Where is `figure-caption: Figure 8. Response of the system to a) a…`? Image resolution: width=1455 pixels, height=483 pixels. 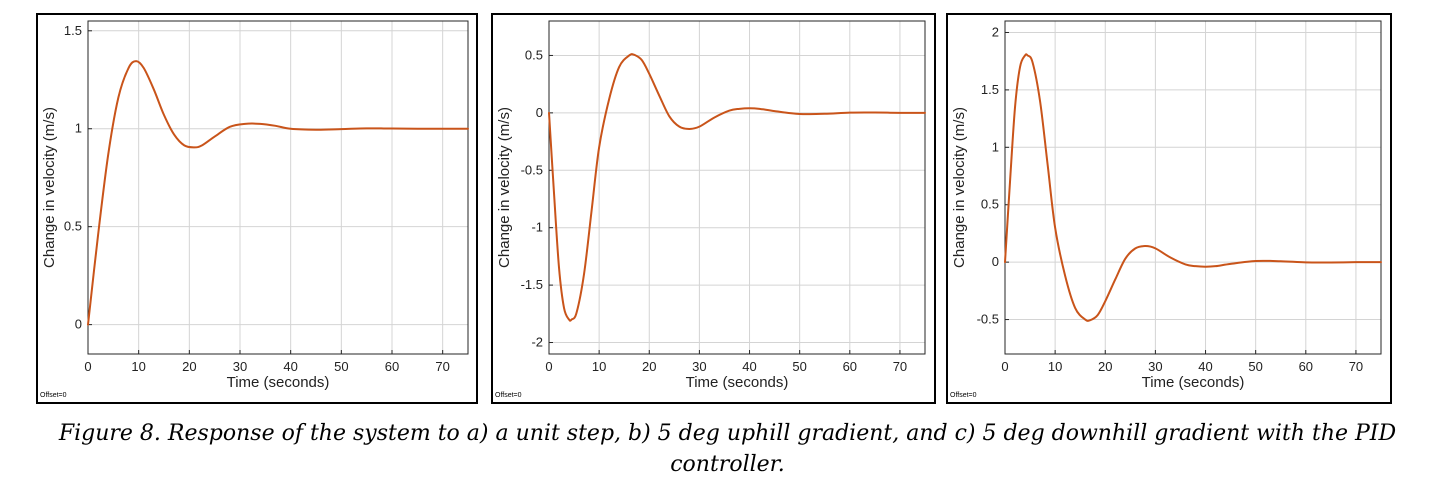 figure-caption: Figure 8. Response of the system to a) a… is located at coordinates (727, 449).